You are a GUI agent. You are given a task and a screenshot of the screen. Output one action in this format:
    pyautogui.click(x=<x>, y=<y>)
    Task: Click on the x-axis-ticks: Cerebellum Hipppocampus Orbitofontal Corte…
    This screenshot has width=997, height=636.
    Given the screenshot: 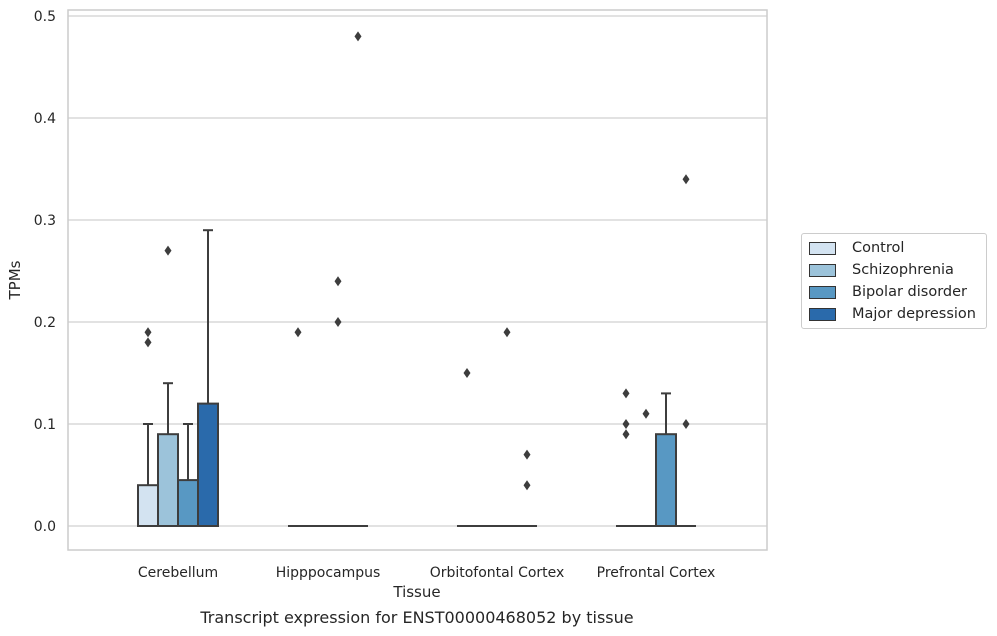 What is the action you would take?
    pyautogui.click(x=426, y=573)
    